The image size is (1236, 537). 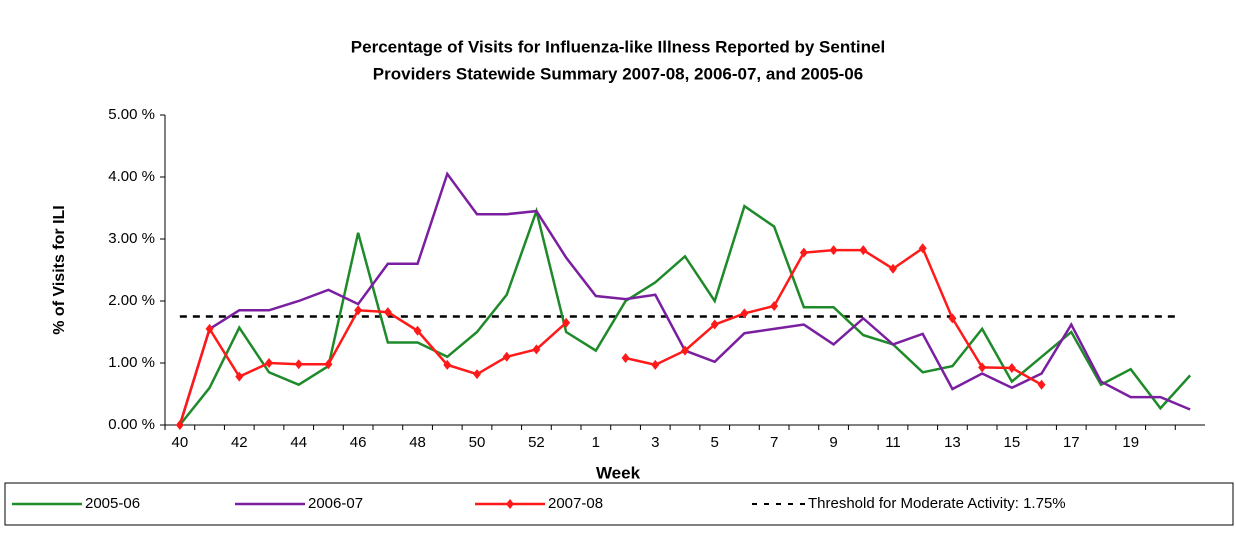 I want to click on x-tick-label: 46, so click(x=358, y=442).